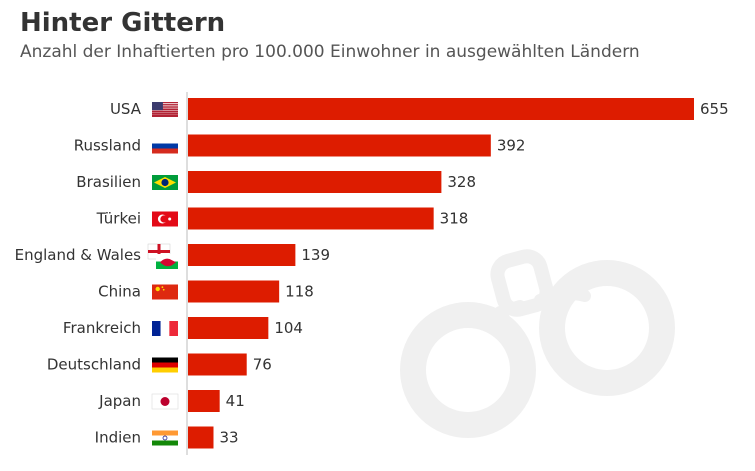 Image resolution: width=755 pixels, height=471 pixels. Describe the element at coordinates (94, 365) in the screenshot. I see `category-label: Deutschland` at that location.